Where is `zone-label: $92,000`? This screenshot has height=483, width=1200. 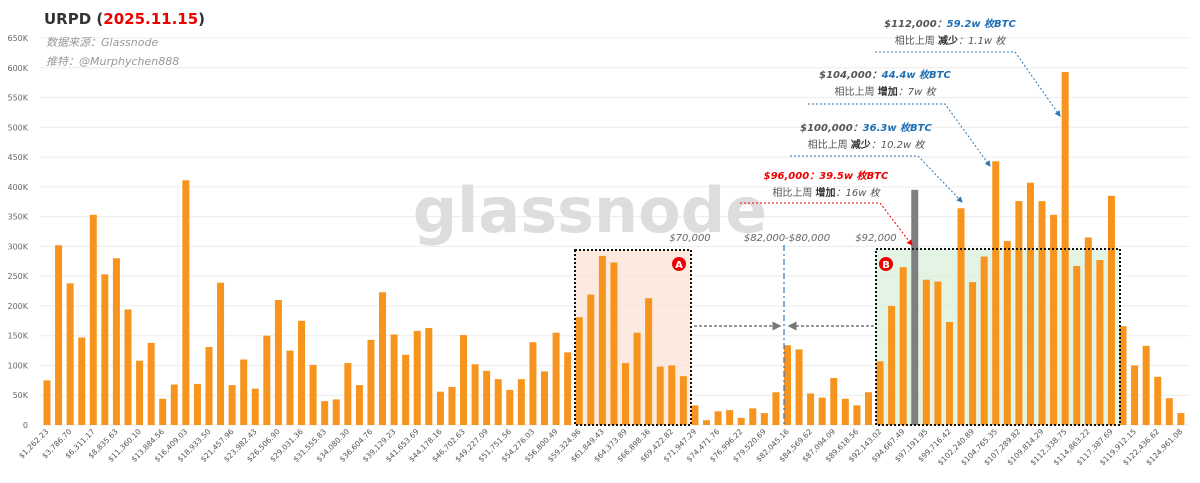 zone-label: $92,000 is located at coordinates (875, 238).